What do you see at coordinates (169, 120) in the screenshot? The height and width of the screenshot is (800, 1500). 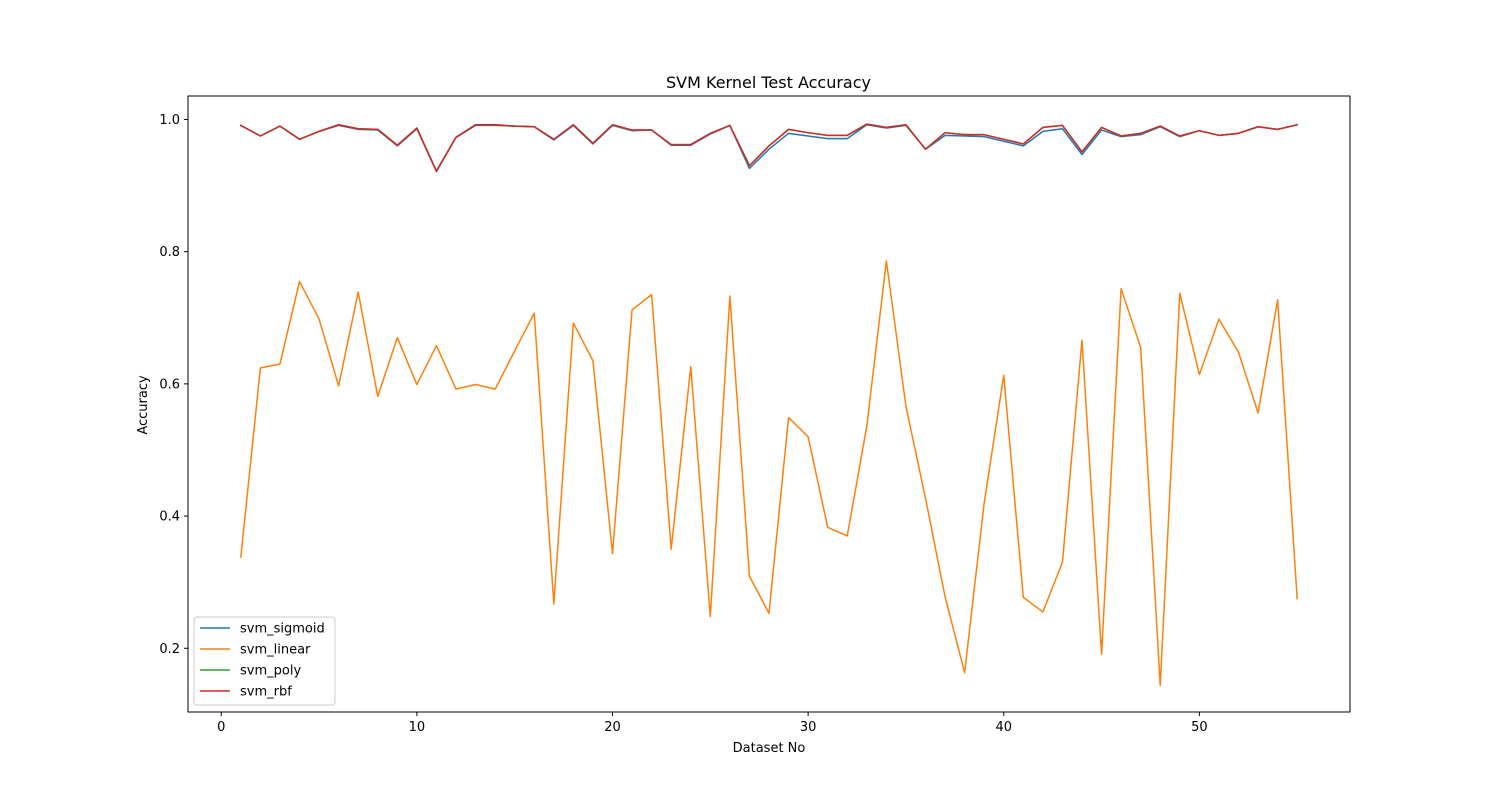 I see `y-tick-label: 1.0` at bounding box center [169, 120].